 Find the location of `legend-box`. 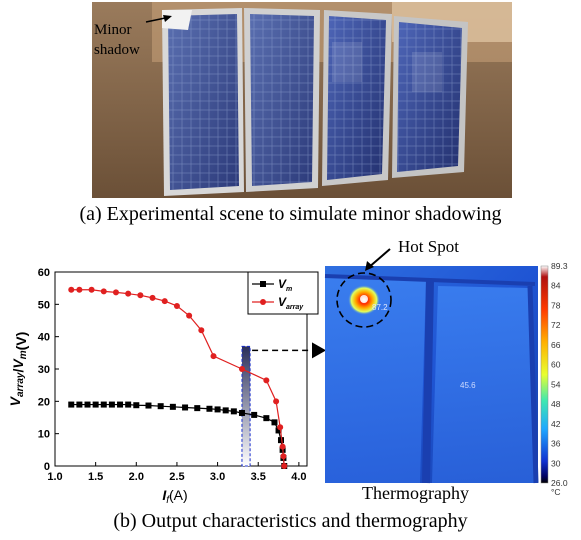

legend-box is located at coordinates (283, 293).